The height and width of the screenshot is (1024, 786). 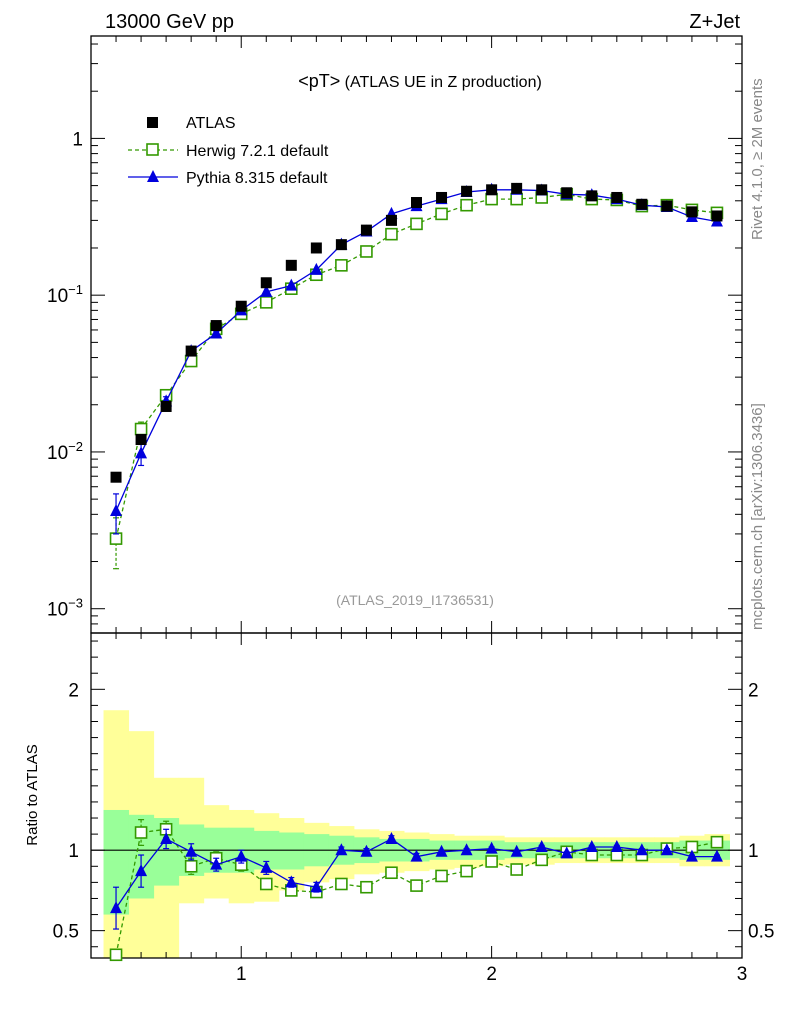 What do you see at coordinates (441, 82) in the screenshot?
I see `plot-title-suffix: (ATLAS UE in Z production)` at bounding box center [441, 82].